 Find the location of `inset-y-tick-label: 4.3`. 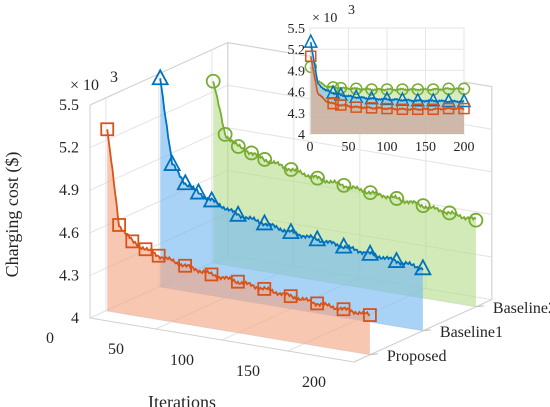

inset-y-tick-label: 4.3 is located at coordinates (297, 114).